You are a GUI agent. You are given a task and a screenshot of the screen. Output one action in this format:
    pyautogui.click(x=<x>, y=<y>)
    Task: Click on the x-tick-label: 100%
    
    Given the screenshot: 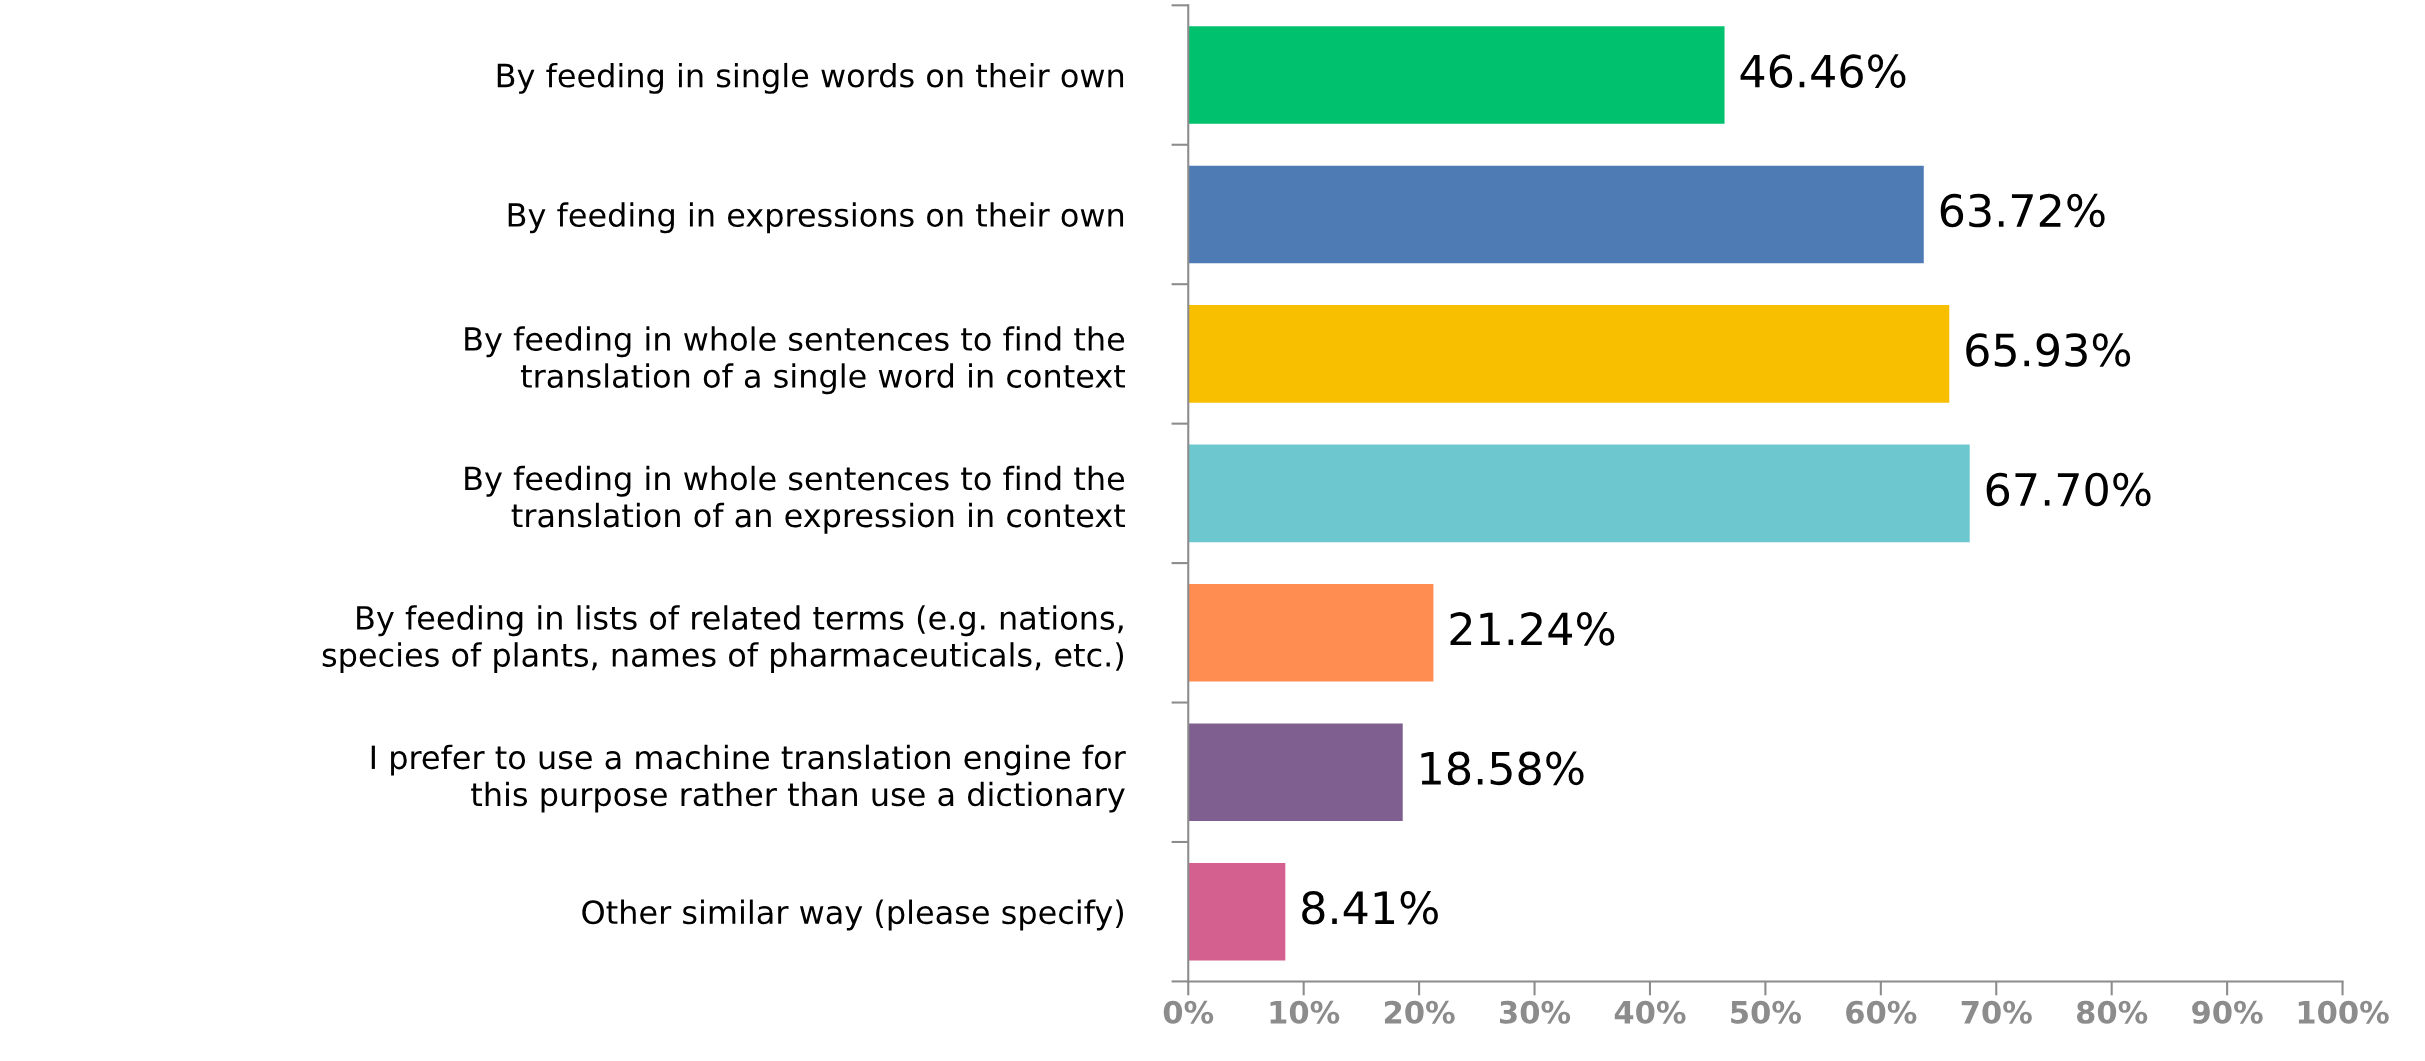 What is the action you would take?
    pyautogui.click(x=2343, y=1012)
    